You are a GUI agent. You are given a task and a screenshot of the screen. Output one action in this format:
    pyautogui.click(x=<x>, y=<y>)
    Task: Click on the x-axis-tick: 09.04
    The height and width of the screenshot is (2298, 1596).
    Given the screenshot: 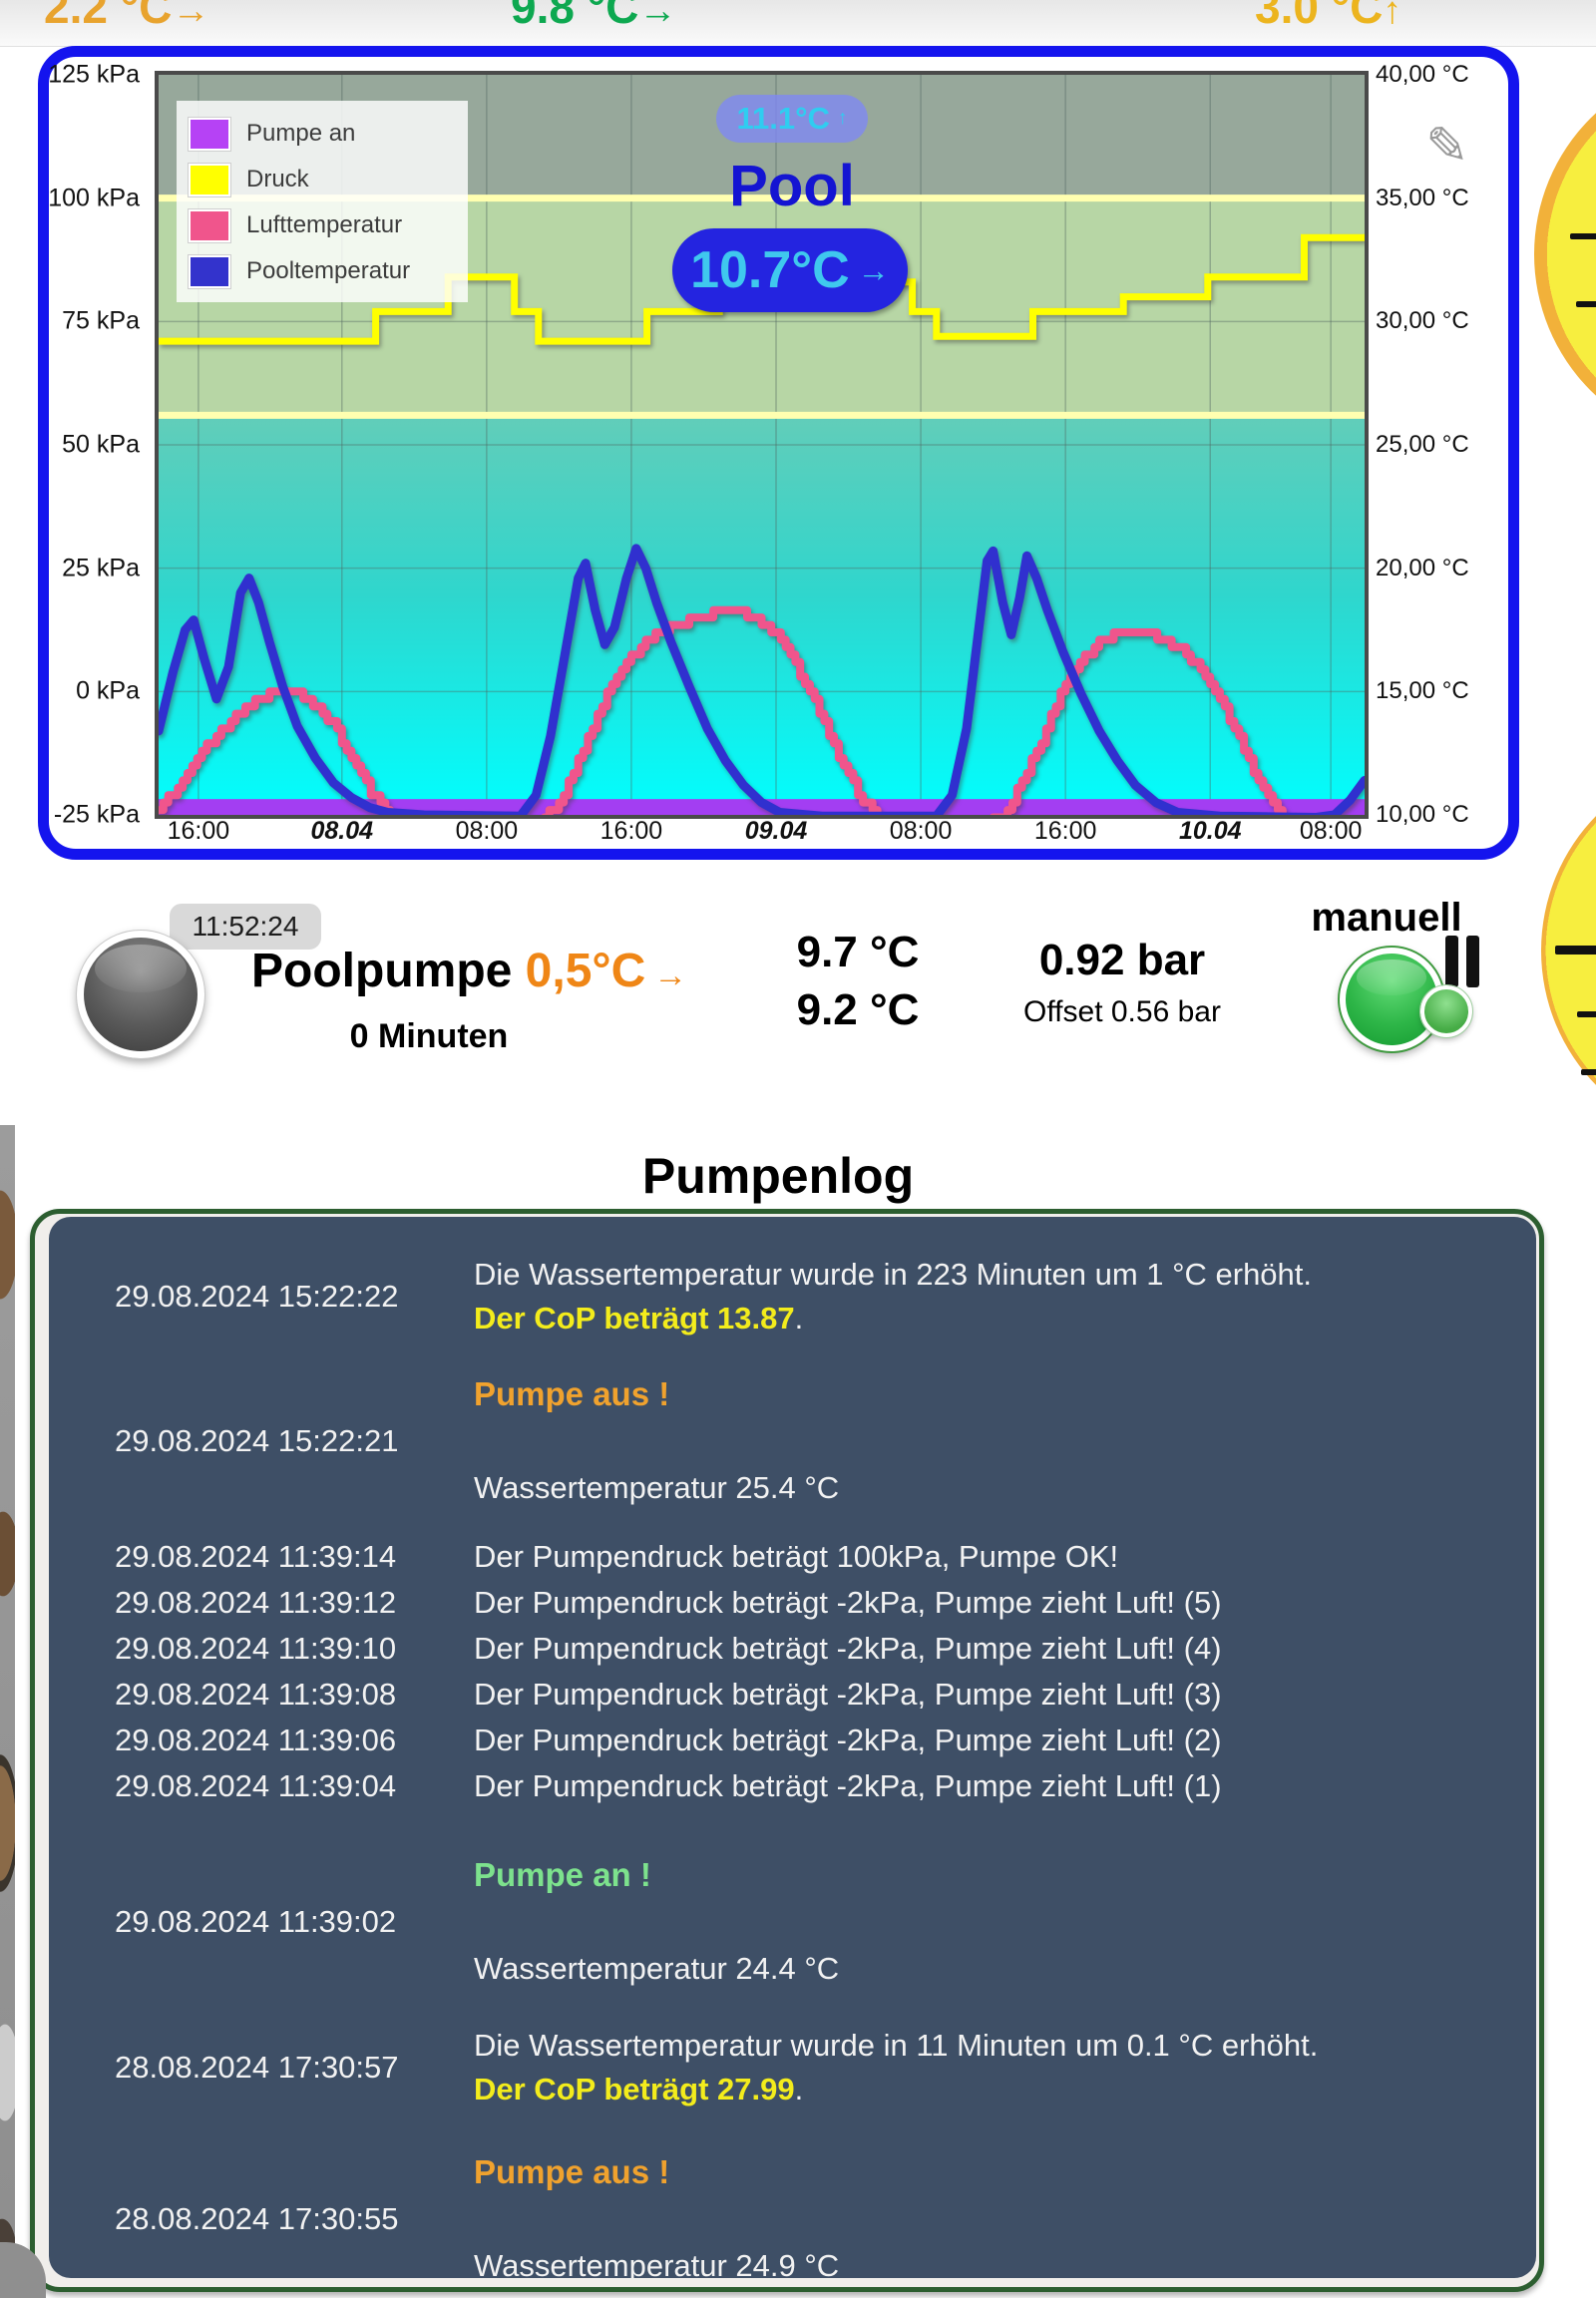 What is the action you would take?
    pyautogui.click(x=776, y=831)
    